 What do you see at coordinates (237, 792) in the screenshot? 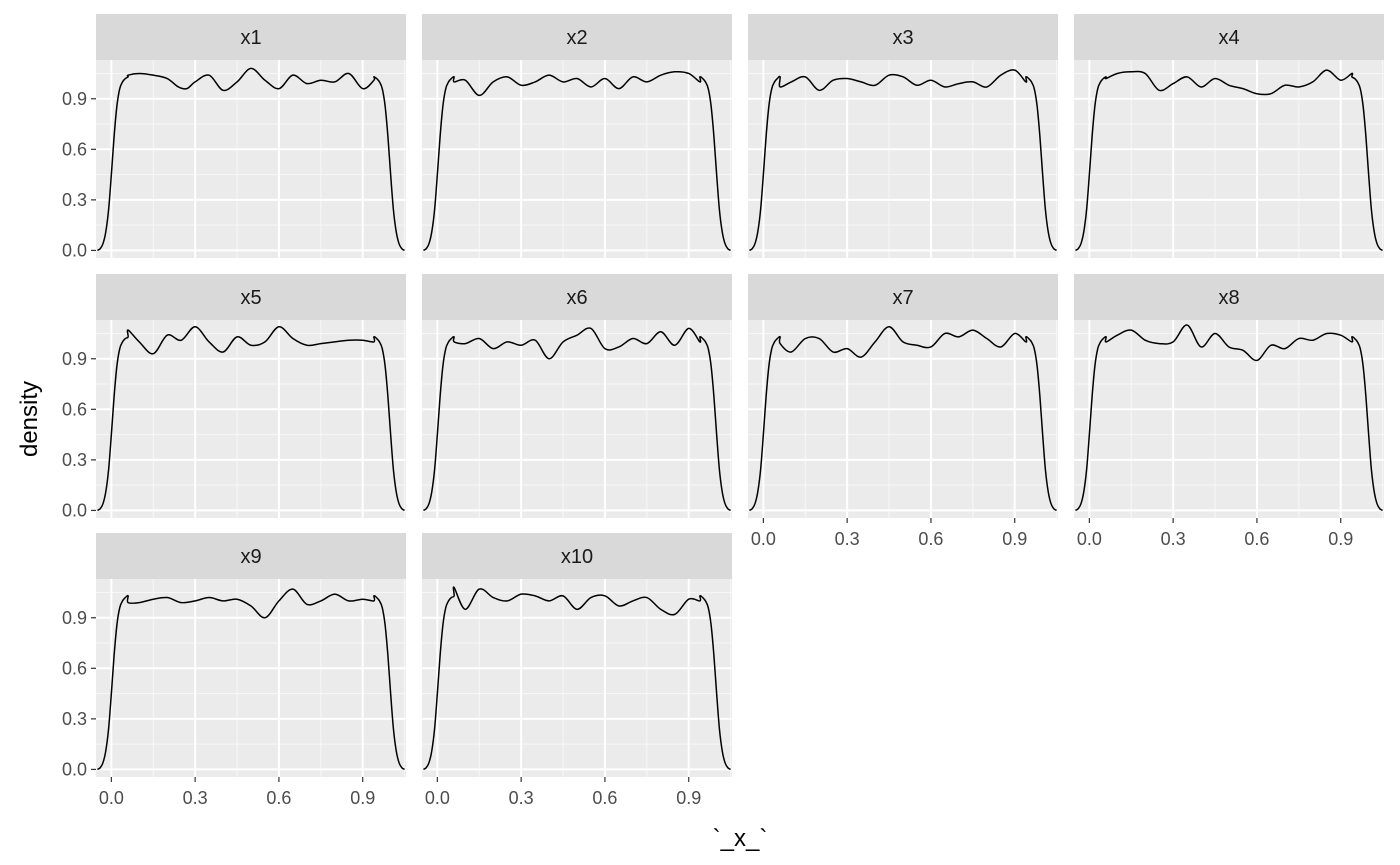
I see `x-axis-x9: 0.0 0.3 0.6 0.9` at bounding box center [237, 792].